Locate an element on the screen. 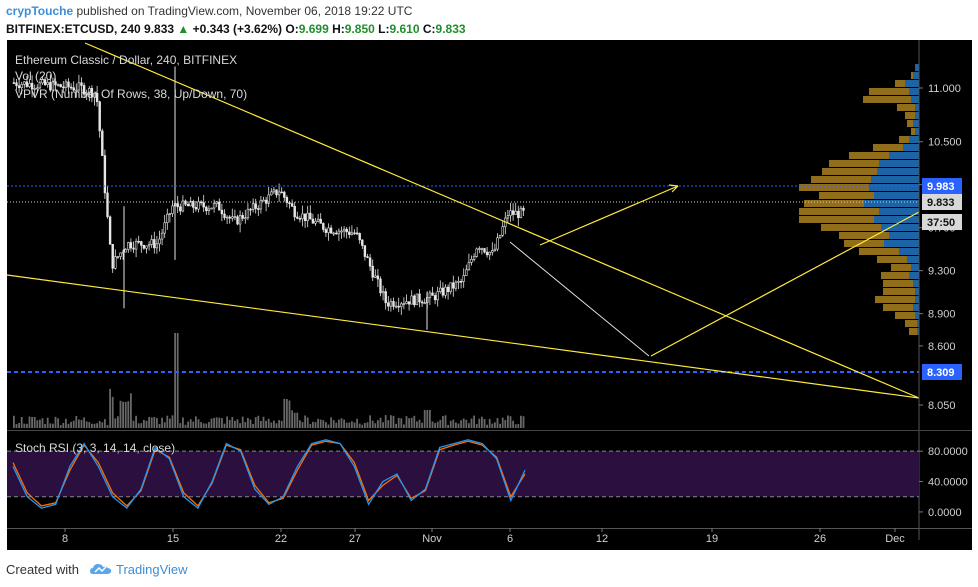 The image size is (978, 587). close-label: C: is located at coordinates (429, 29).